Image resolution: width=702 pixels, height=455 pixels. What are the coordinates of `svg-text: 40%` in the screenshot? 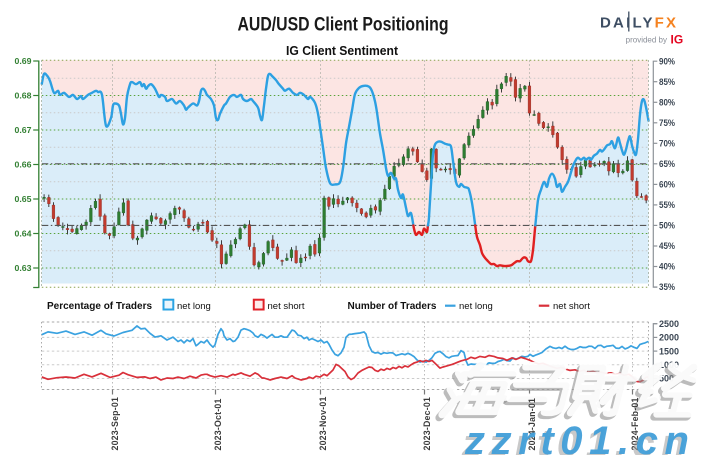 It's located at (667, 267).